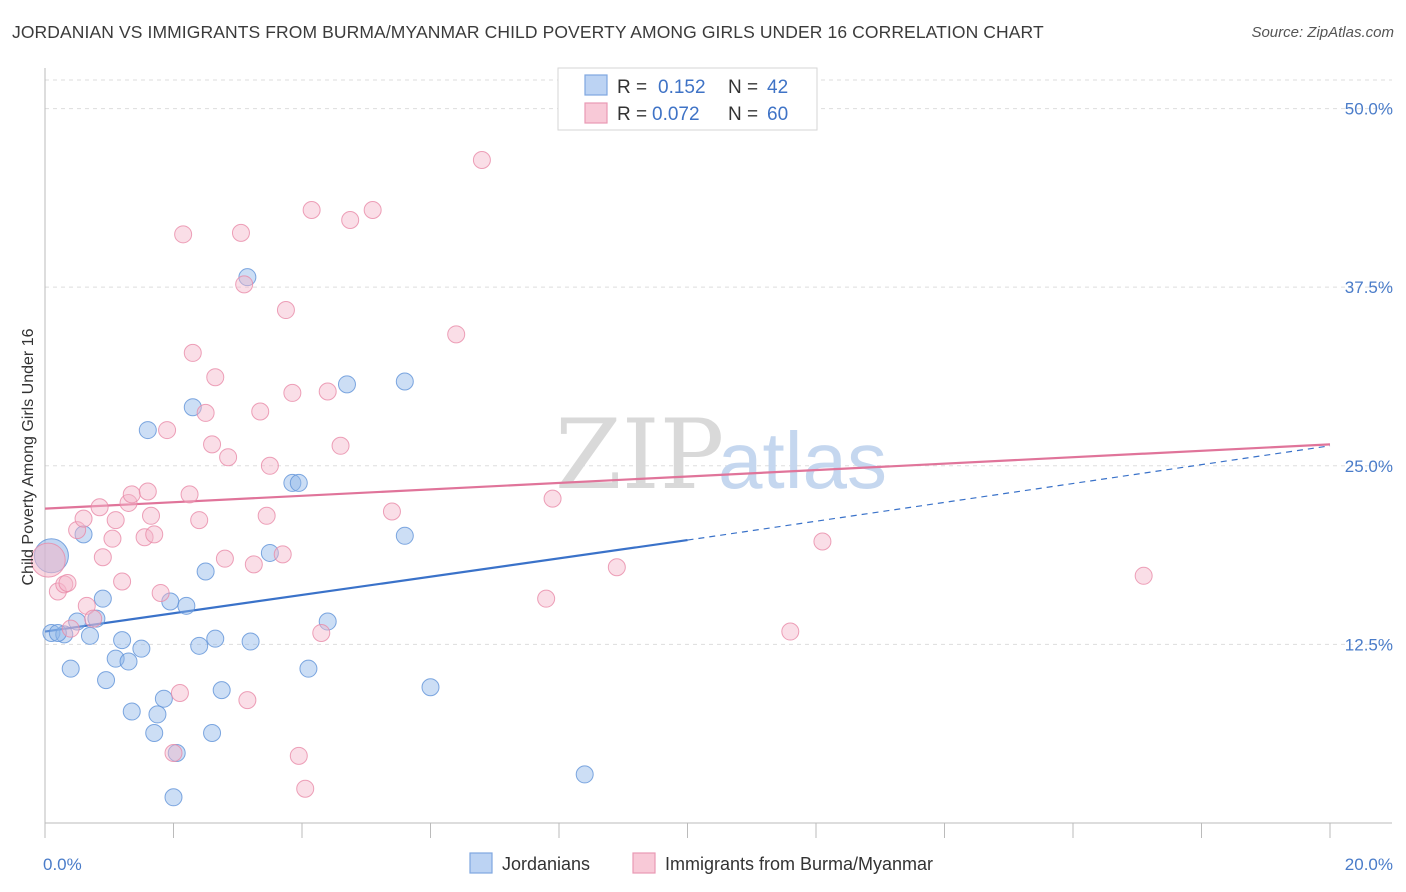 This screenshot has width=1406, height=892. I want to click on bottom-legend: Jordanians Immigrants from Burma/Myanmar, so click(701, 863).